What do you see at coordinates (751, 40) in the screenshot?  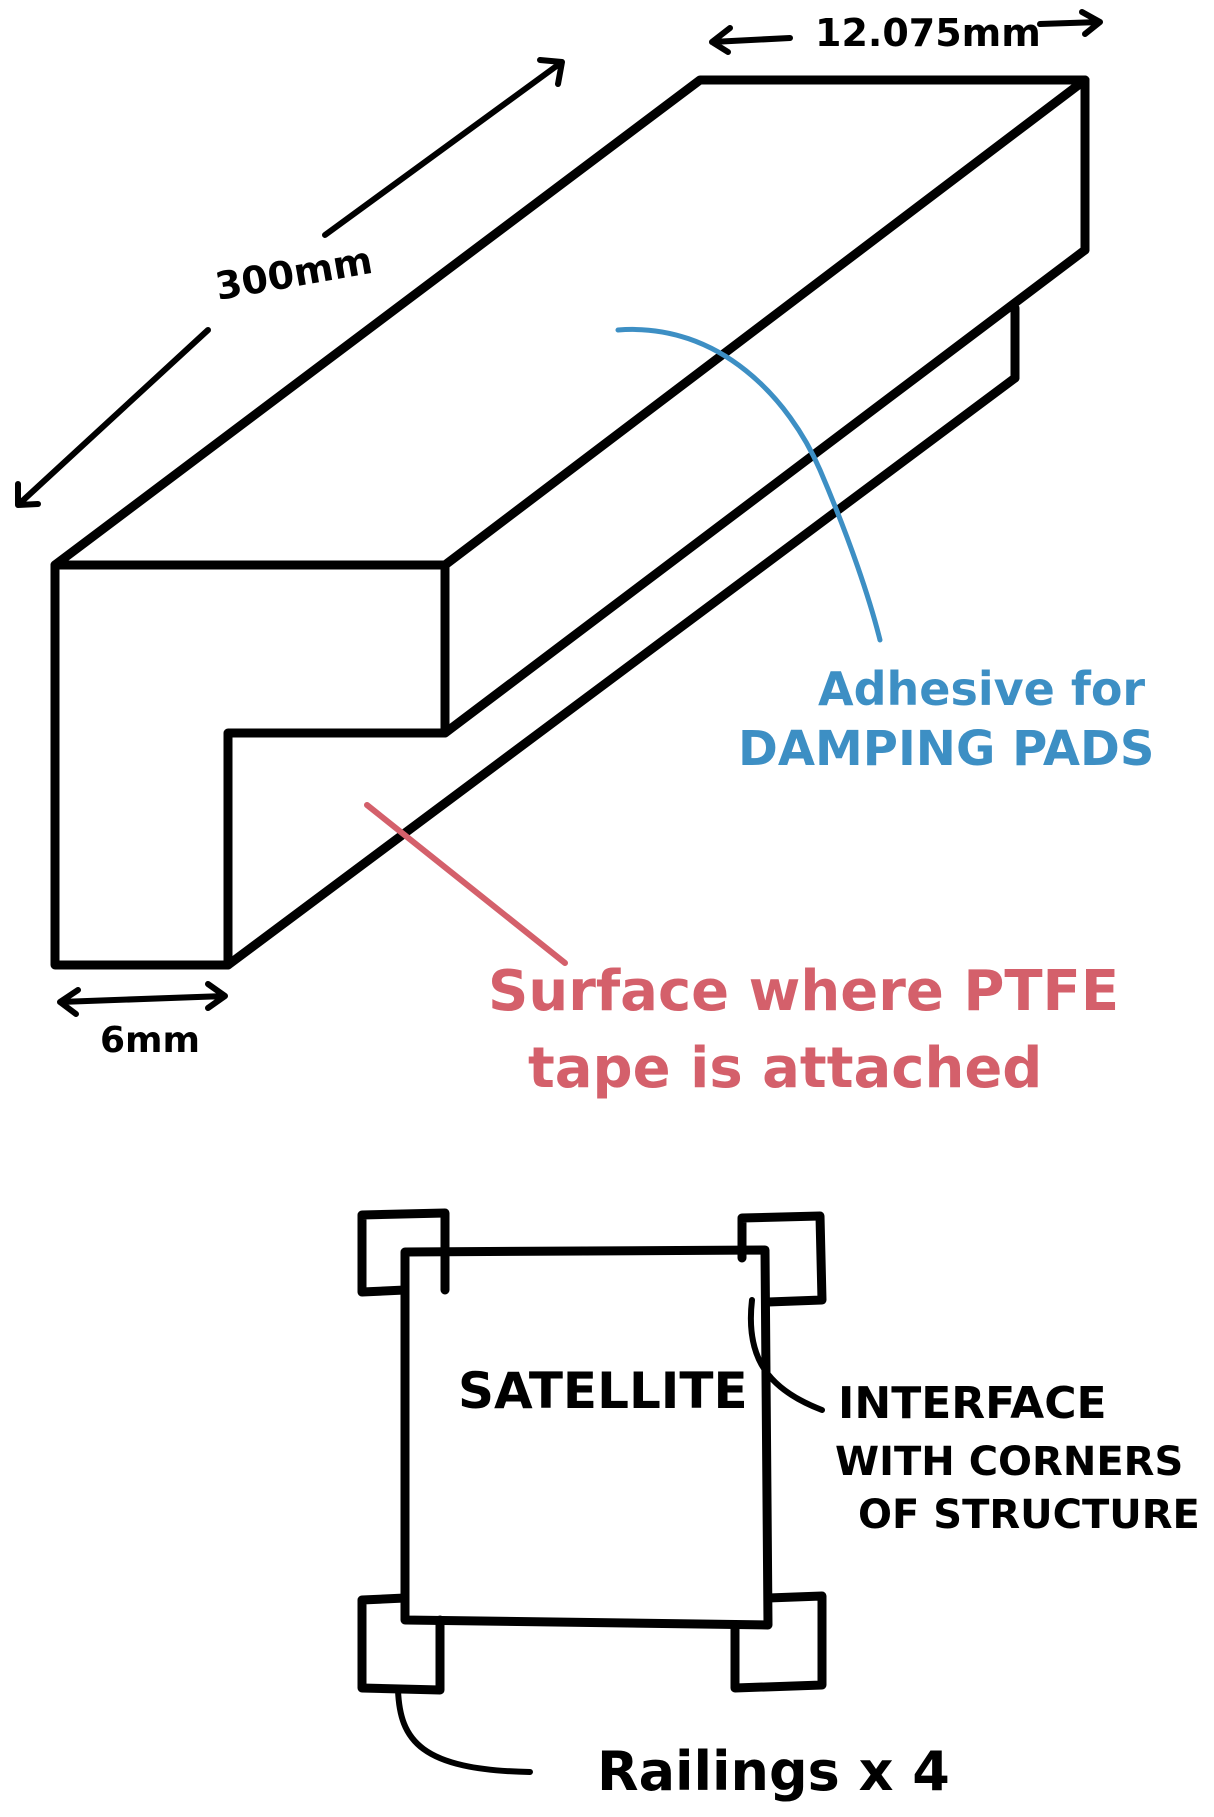 I see `width-top-arrow-left` at bounding box center [751, 40].